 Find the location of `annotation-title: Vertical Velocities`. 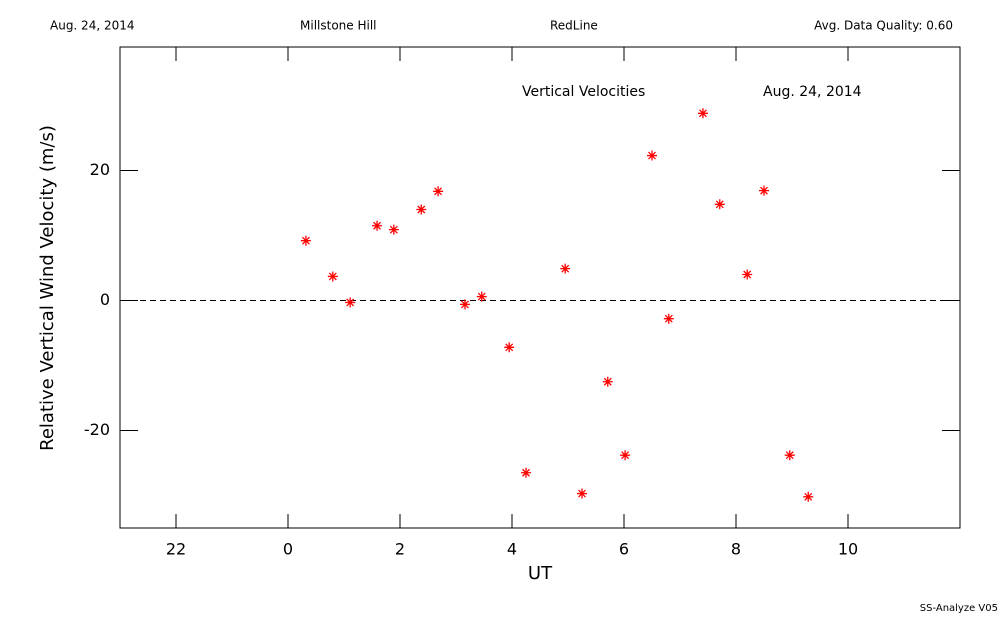

annotation-title: Vertical Velocities is located at coordinates (583, 92).